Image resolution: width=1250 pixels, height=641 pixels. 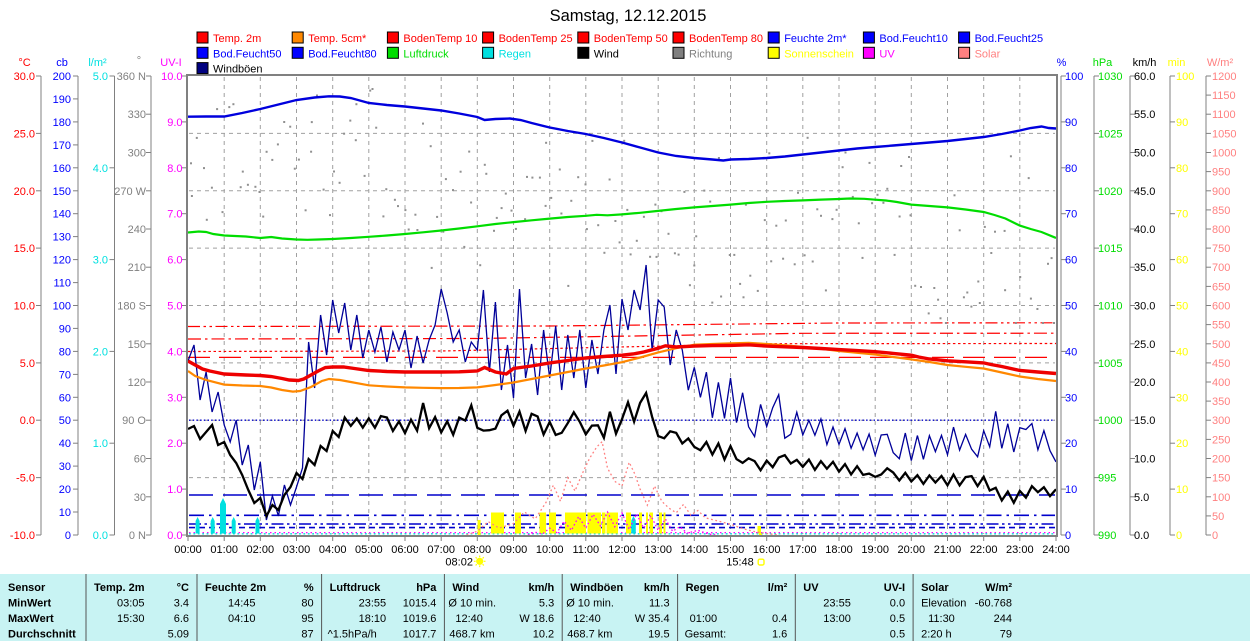 What do you see at coordinates (658, 550) in the screenshot?
I see `svg-text: 13:00` at bounding box center [658, 550].